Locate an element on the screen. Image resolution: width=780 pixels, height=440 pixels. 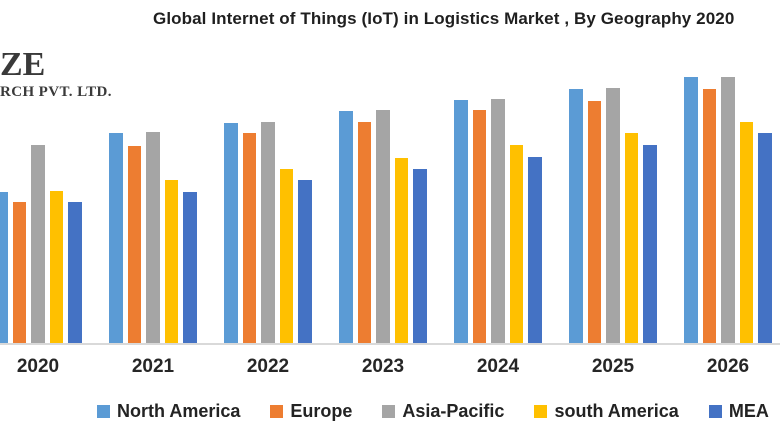
bar-asia-pacific-2025 is located at coordinates (613, 215).